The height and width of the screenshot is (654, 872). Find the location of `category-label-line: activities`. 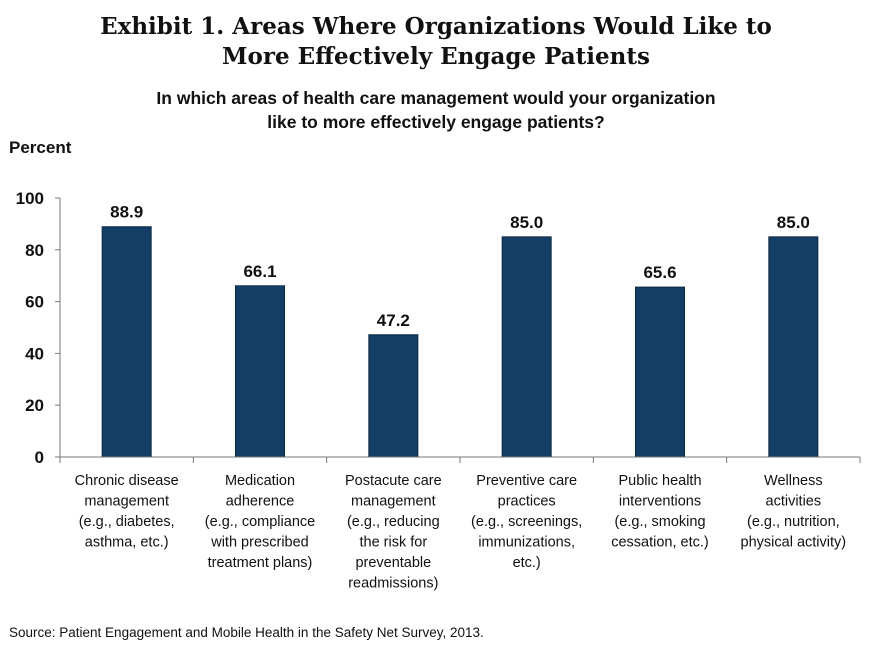

category-label-line: activities is located at coordinates (794, 502).